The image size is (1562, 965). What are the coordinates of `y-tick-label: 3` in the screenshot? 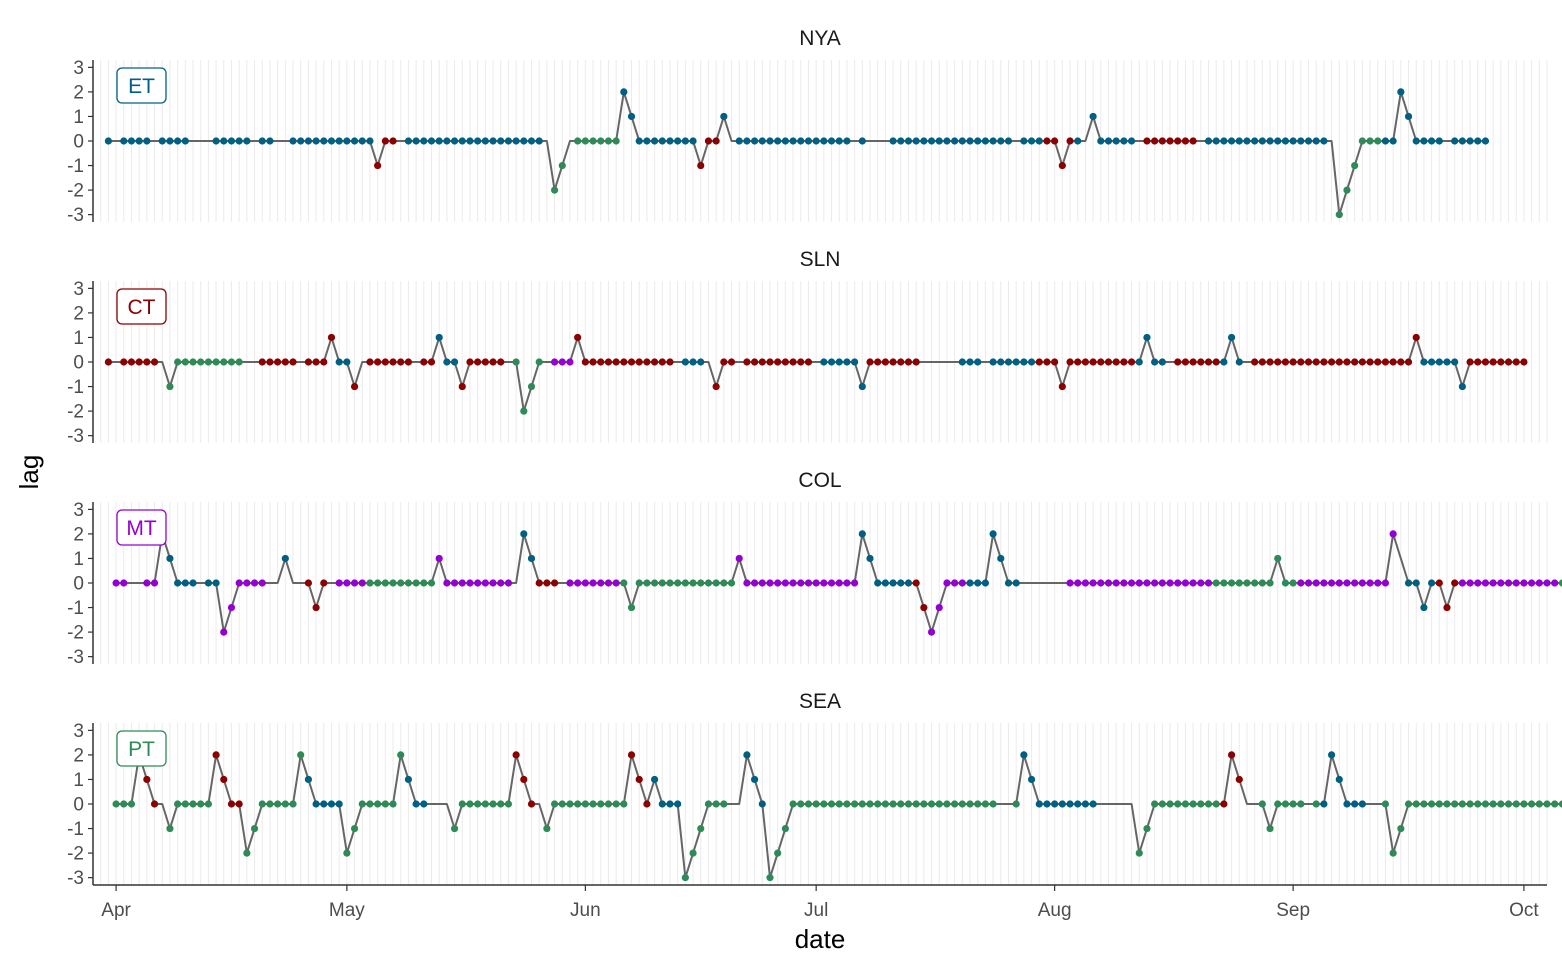 It's located at (78, 68).